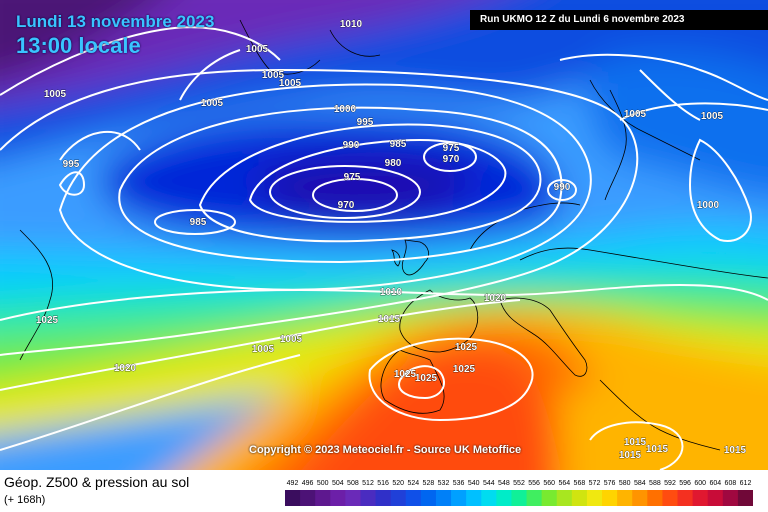 The width and height of the screenshot is (768, 512). Describe the element at coordinates (393, 163) in the screenshot. I see `isobar-label: 980` at that location.